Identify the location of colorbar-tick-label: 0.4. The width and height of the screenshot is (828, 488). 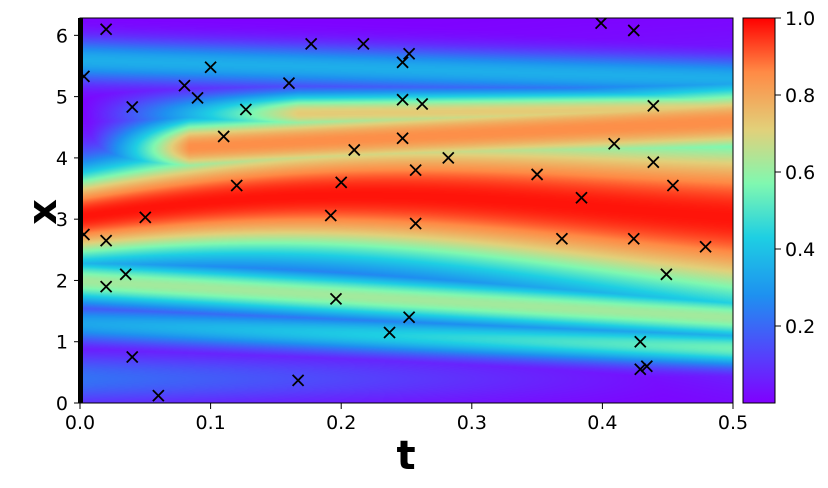
(800, 250).